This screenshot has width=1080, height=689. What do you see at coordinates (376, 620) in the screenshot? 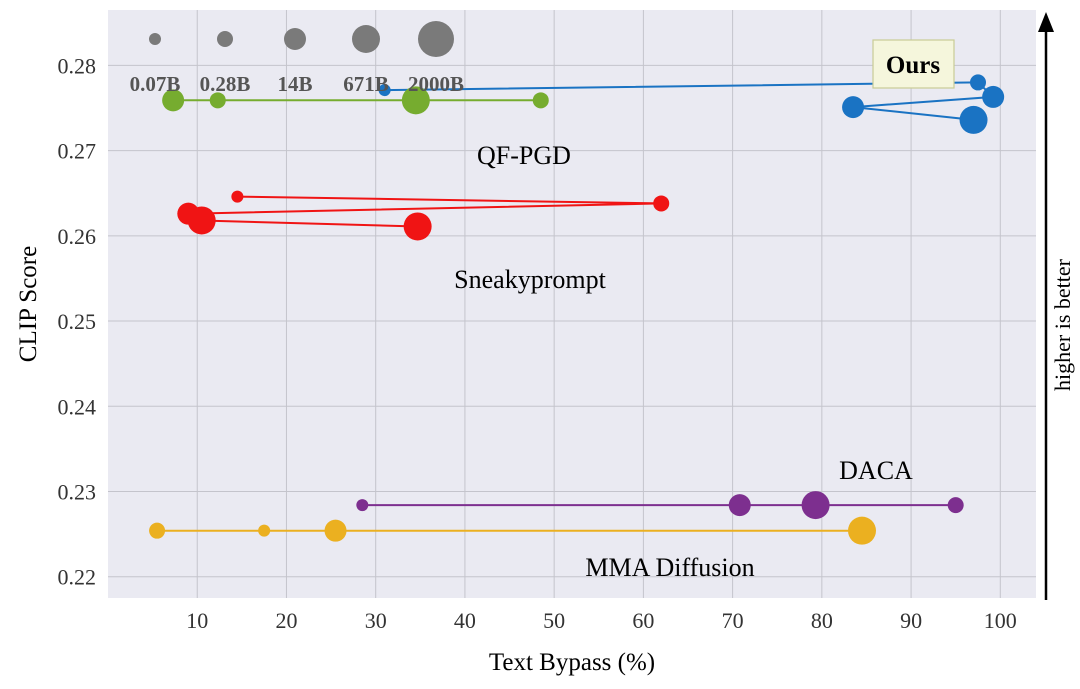
I see `x-tick-label: 30` at bounding box center [376, 620].